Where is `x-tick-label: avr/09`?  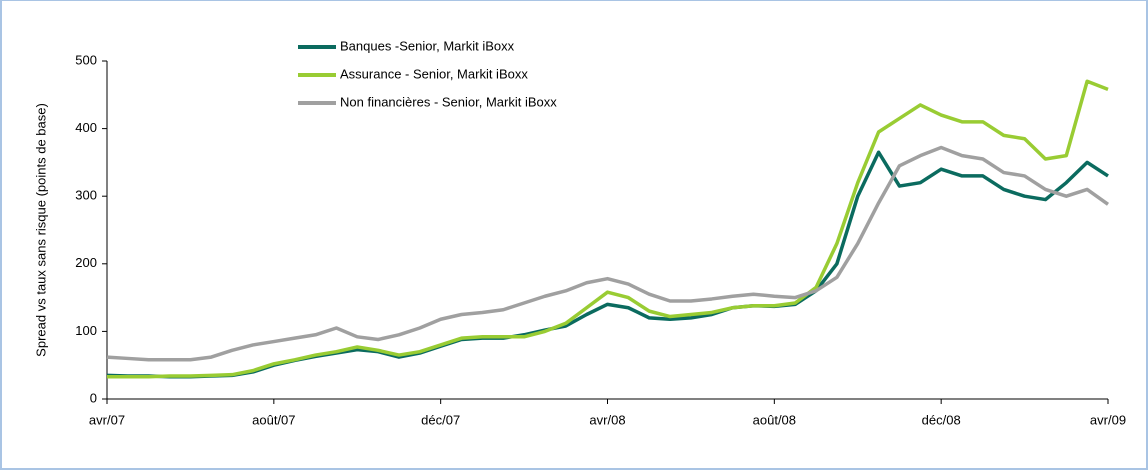
x-tick-label: avr/09 is located at coordinates (1108, 419).